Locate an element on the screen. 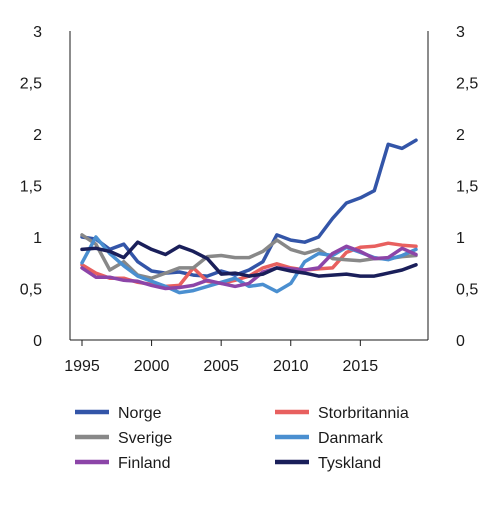 This screenshot has width=500, height=506. y-tick-label-right: 1 is located at coordinates (460, 238).